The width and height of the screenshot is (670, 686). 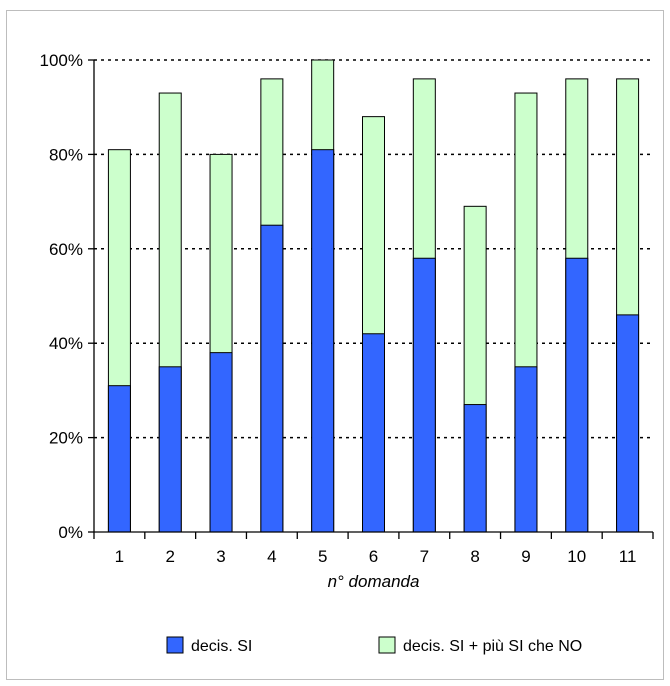 What do you see at coordinates (322, 556) in the screenshot?
I see `x-tick-label: 5` at bounding box center [322, 556].